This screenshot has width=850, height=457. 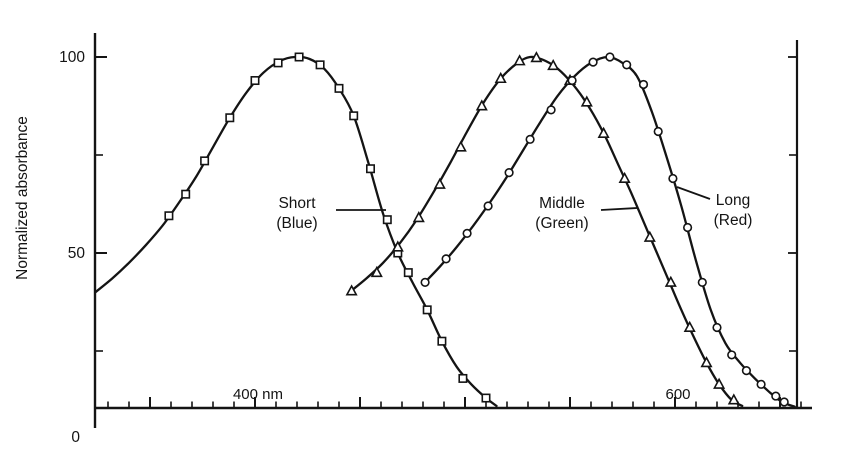 I want to click on y-origin-label: 0, so click(x=75, y=437).